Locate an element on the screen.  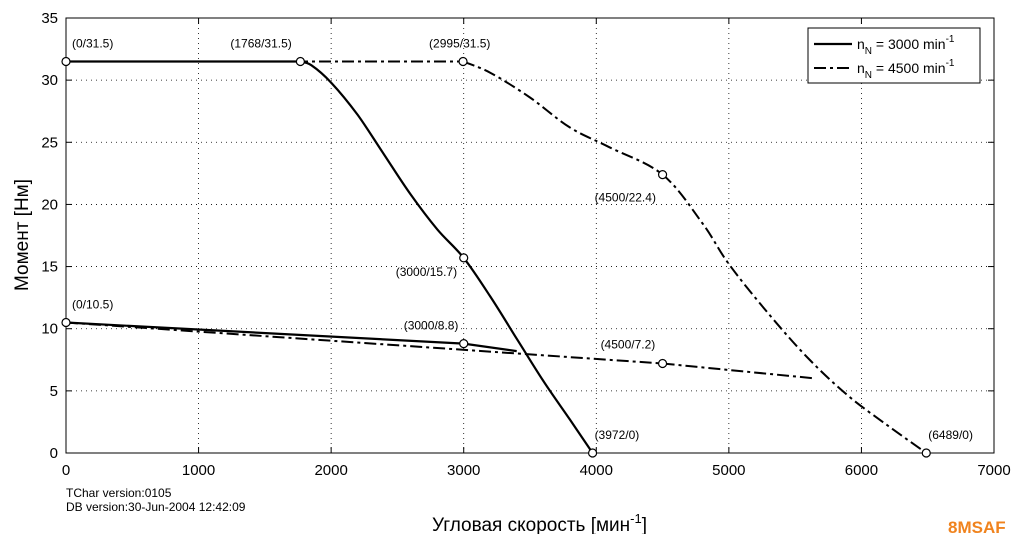
legend-entry-3000: nN = 3000 min-1 is located at coordinates (906, 45).